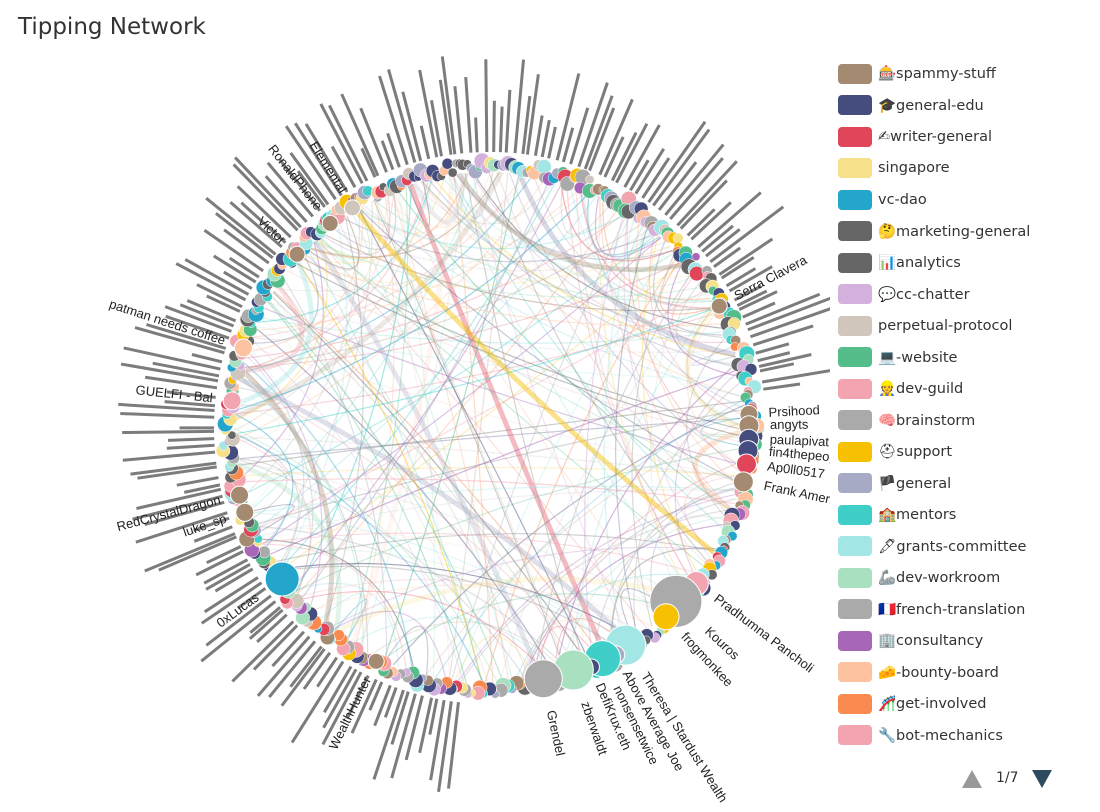 The height and width of the screenshot is (812, 1100). I want to click on legend-item: vc-dao, so click(963, 200).